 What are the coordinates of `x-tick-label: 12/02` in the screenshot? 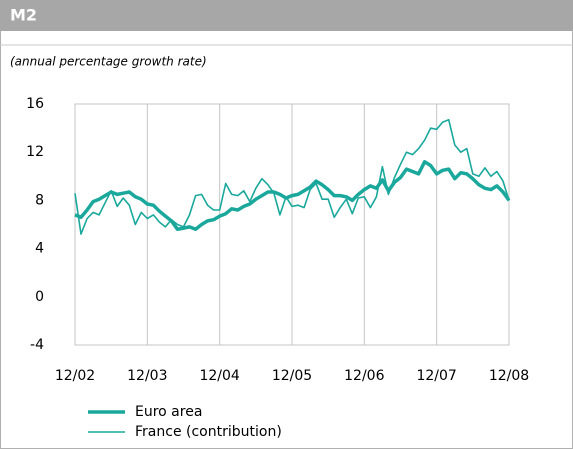 It's located at (75, 376).